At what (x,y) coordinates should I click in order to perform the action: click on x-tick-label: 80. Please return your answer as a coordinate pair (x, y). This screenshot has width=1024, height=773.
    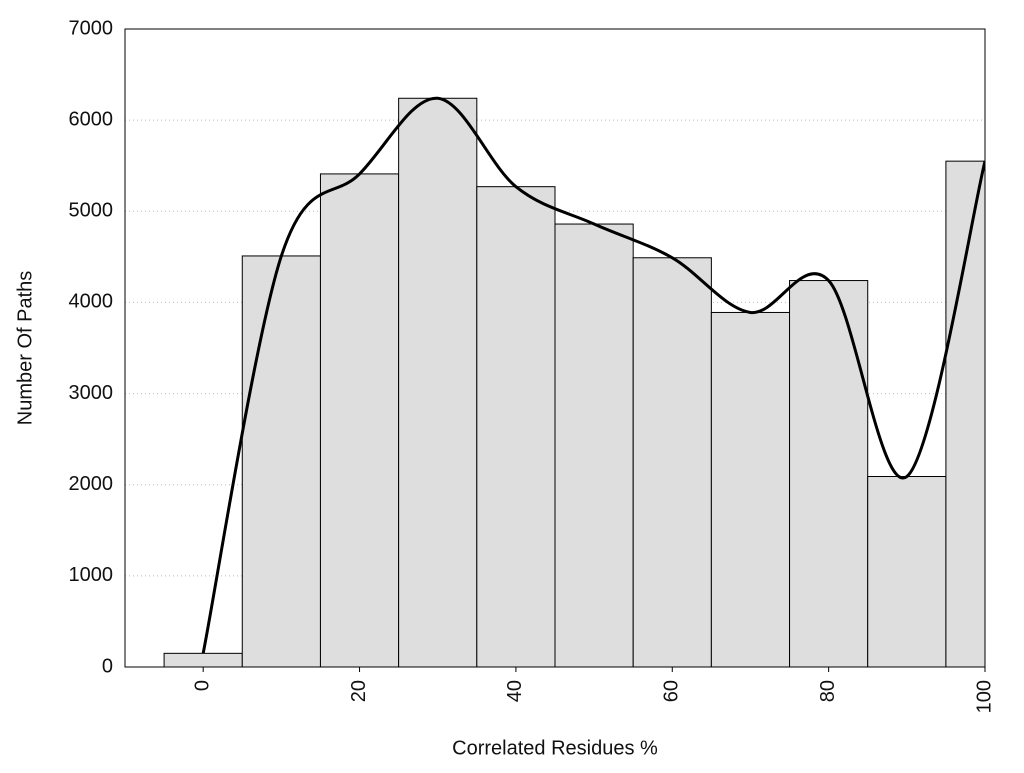
    Looking at the image, I should click on (828, 691).